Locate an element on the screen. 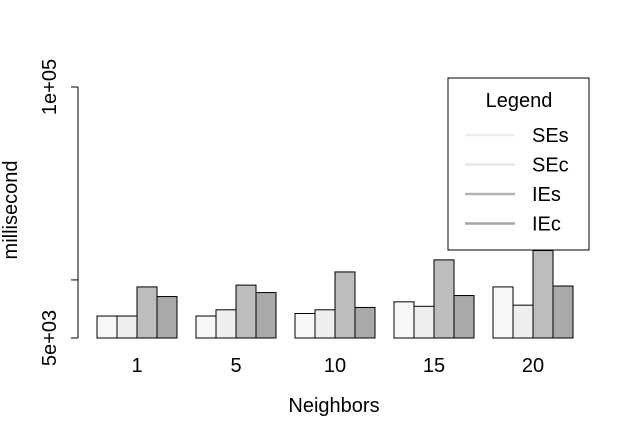 The image size is (630, 436). x-axis-label: Neighbors is located at coordinates (333, 406).